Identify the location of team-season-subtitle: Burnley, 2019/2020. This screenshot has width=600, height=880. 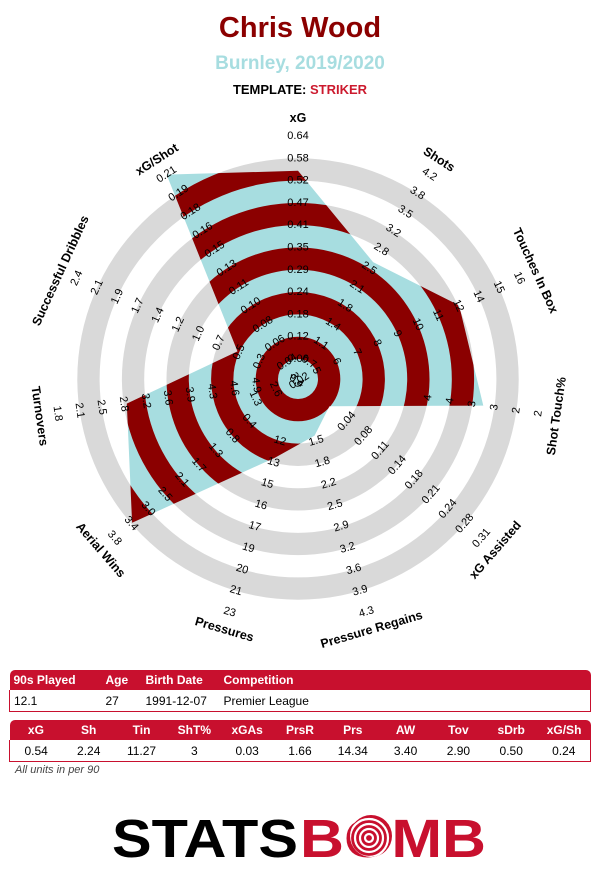
(300, 63).